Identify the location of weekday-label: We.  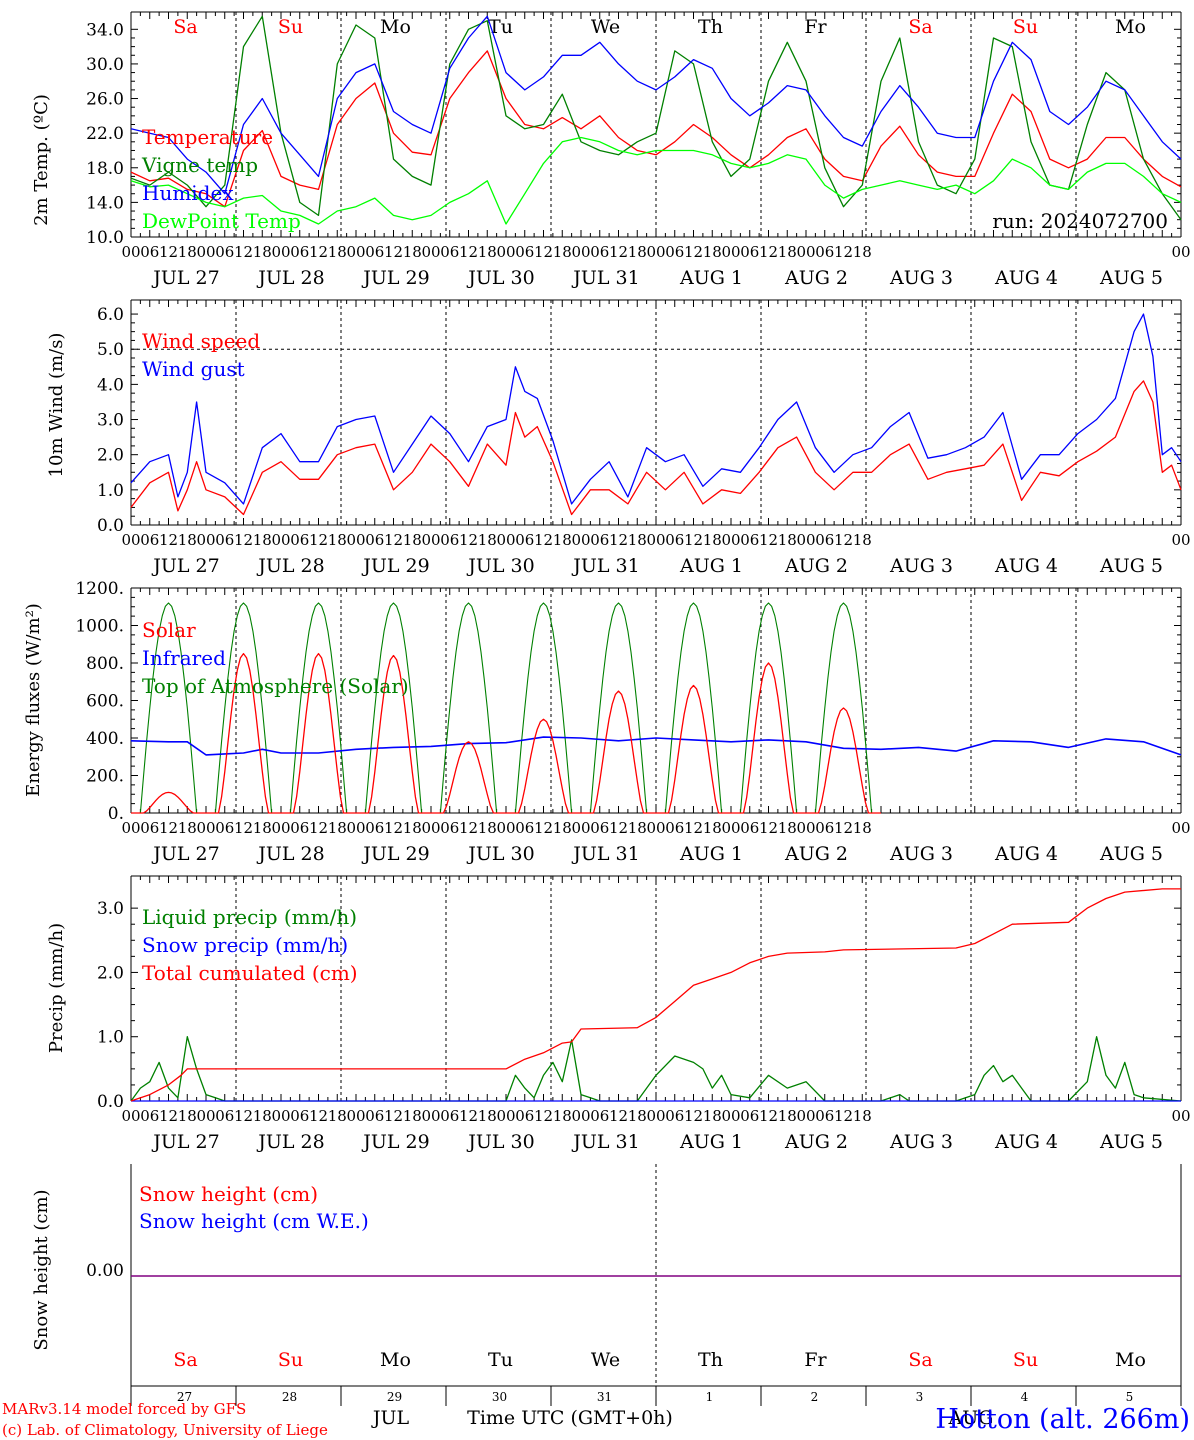
(605, 1360).